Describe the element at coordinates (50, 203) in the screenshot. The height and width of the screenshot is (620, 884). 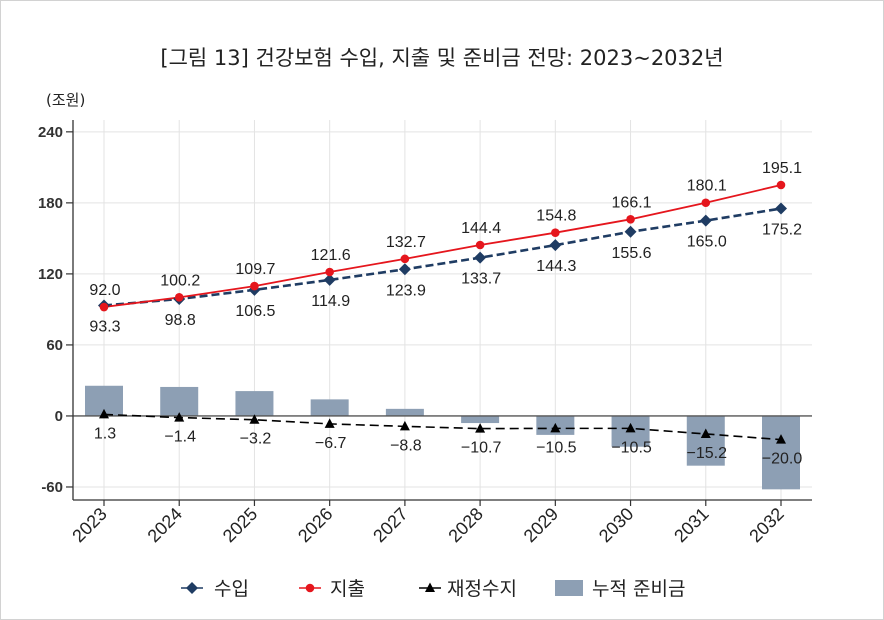
I see `y-tick-label: 180` at that location.